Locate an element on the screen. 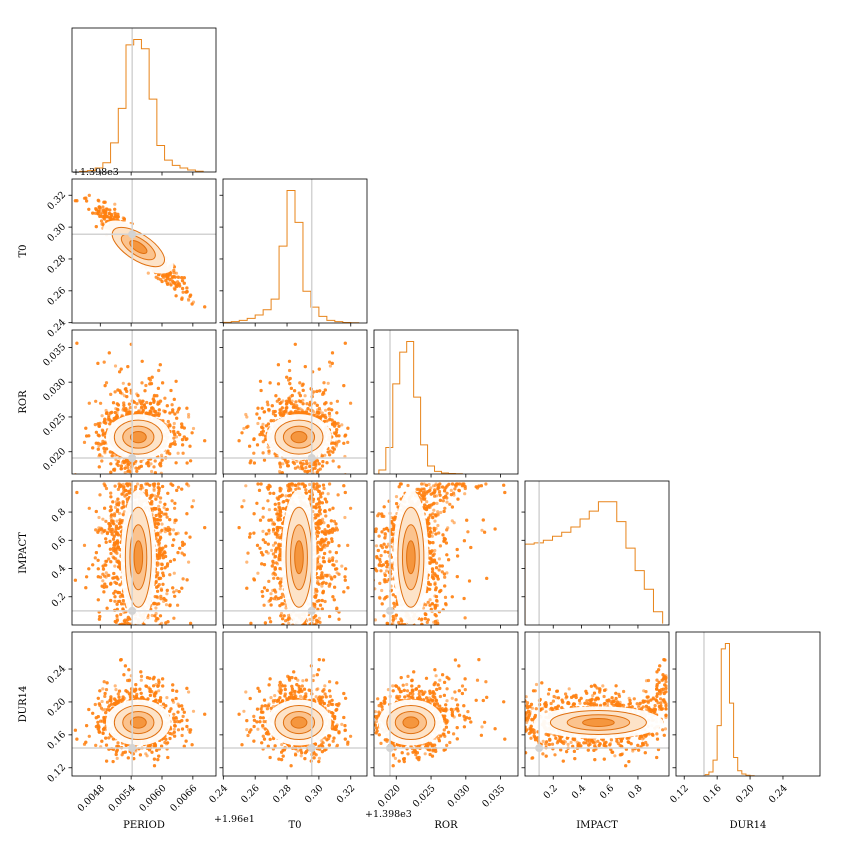 The image size is (849, 849). scatter-period-ror is located at coordinates (140, 407).